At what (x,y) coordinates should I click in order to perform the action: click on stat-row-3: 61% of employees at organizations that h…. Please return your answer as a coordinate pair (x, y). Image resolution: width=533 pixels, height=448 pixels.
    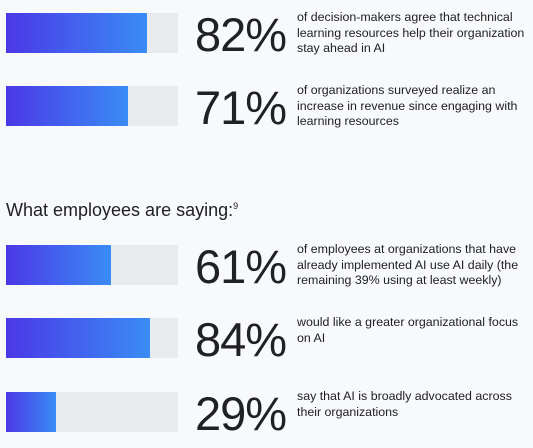
    Looking at the image, I should click on (266, 270).